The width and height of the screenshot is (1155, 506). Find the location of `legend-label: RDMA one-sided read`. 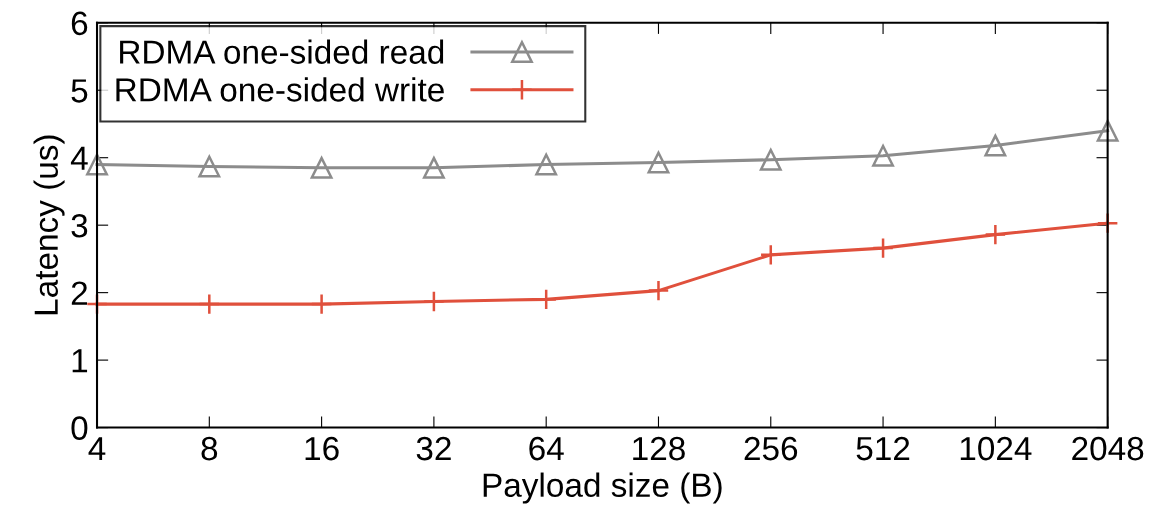

legend-label: RDMA one-sided read is located at coordinates (282, 51).